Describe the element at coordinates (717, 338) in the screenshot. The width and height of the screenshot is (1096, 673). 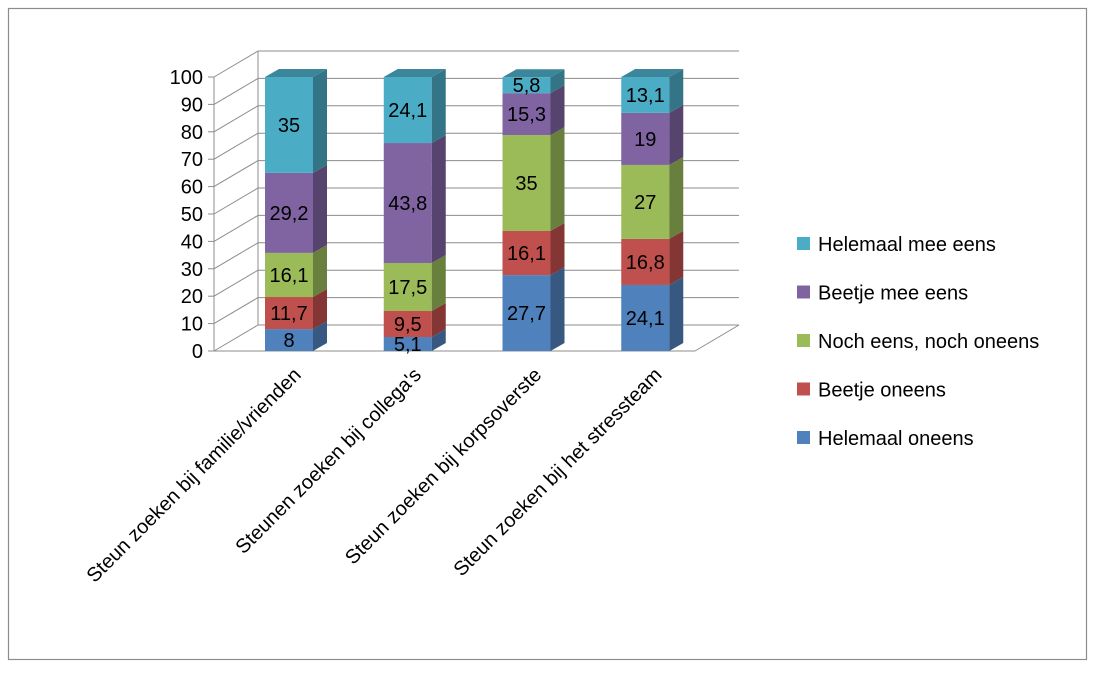
I see `floor-right-edge` at that location.